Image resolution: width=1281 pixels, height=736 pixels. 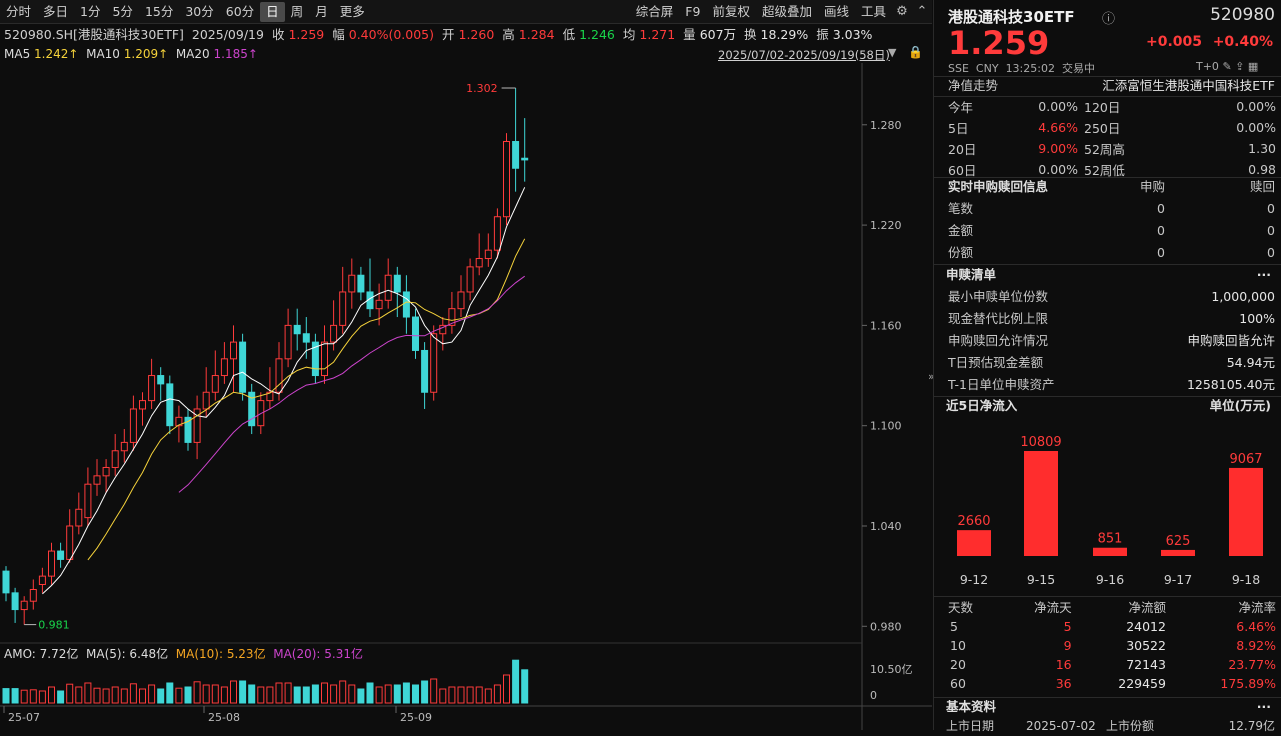 I want to click on y-tick-label: 1.220, so click(x=886, y=225).